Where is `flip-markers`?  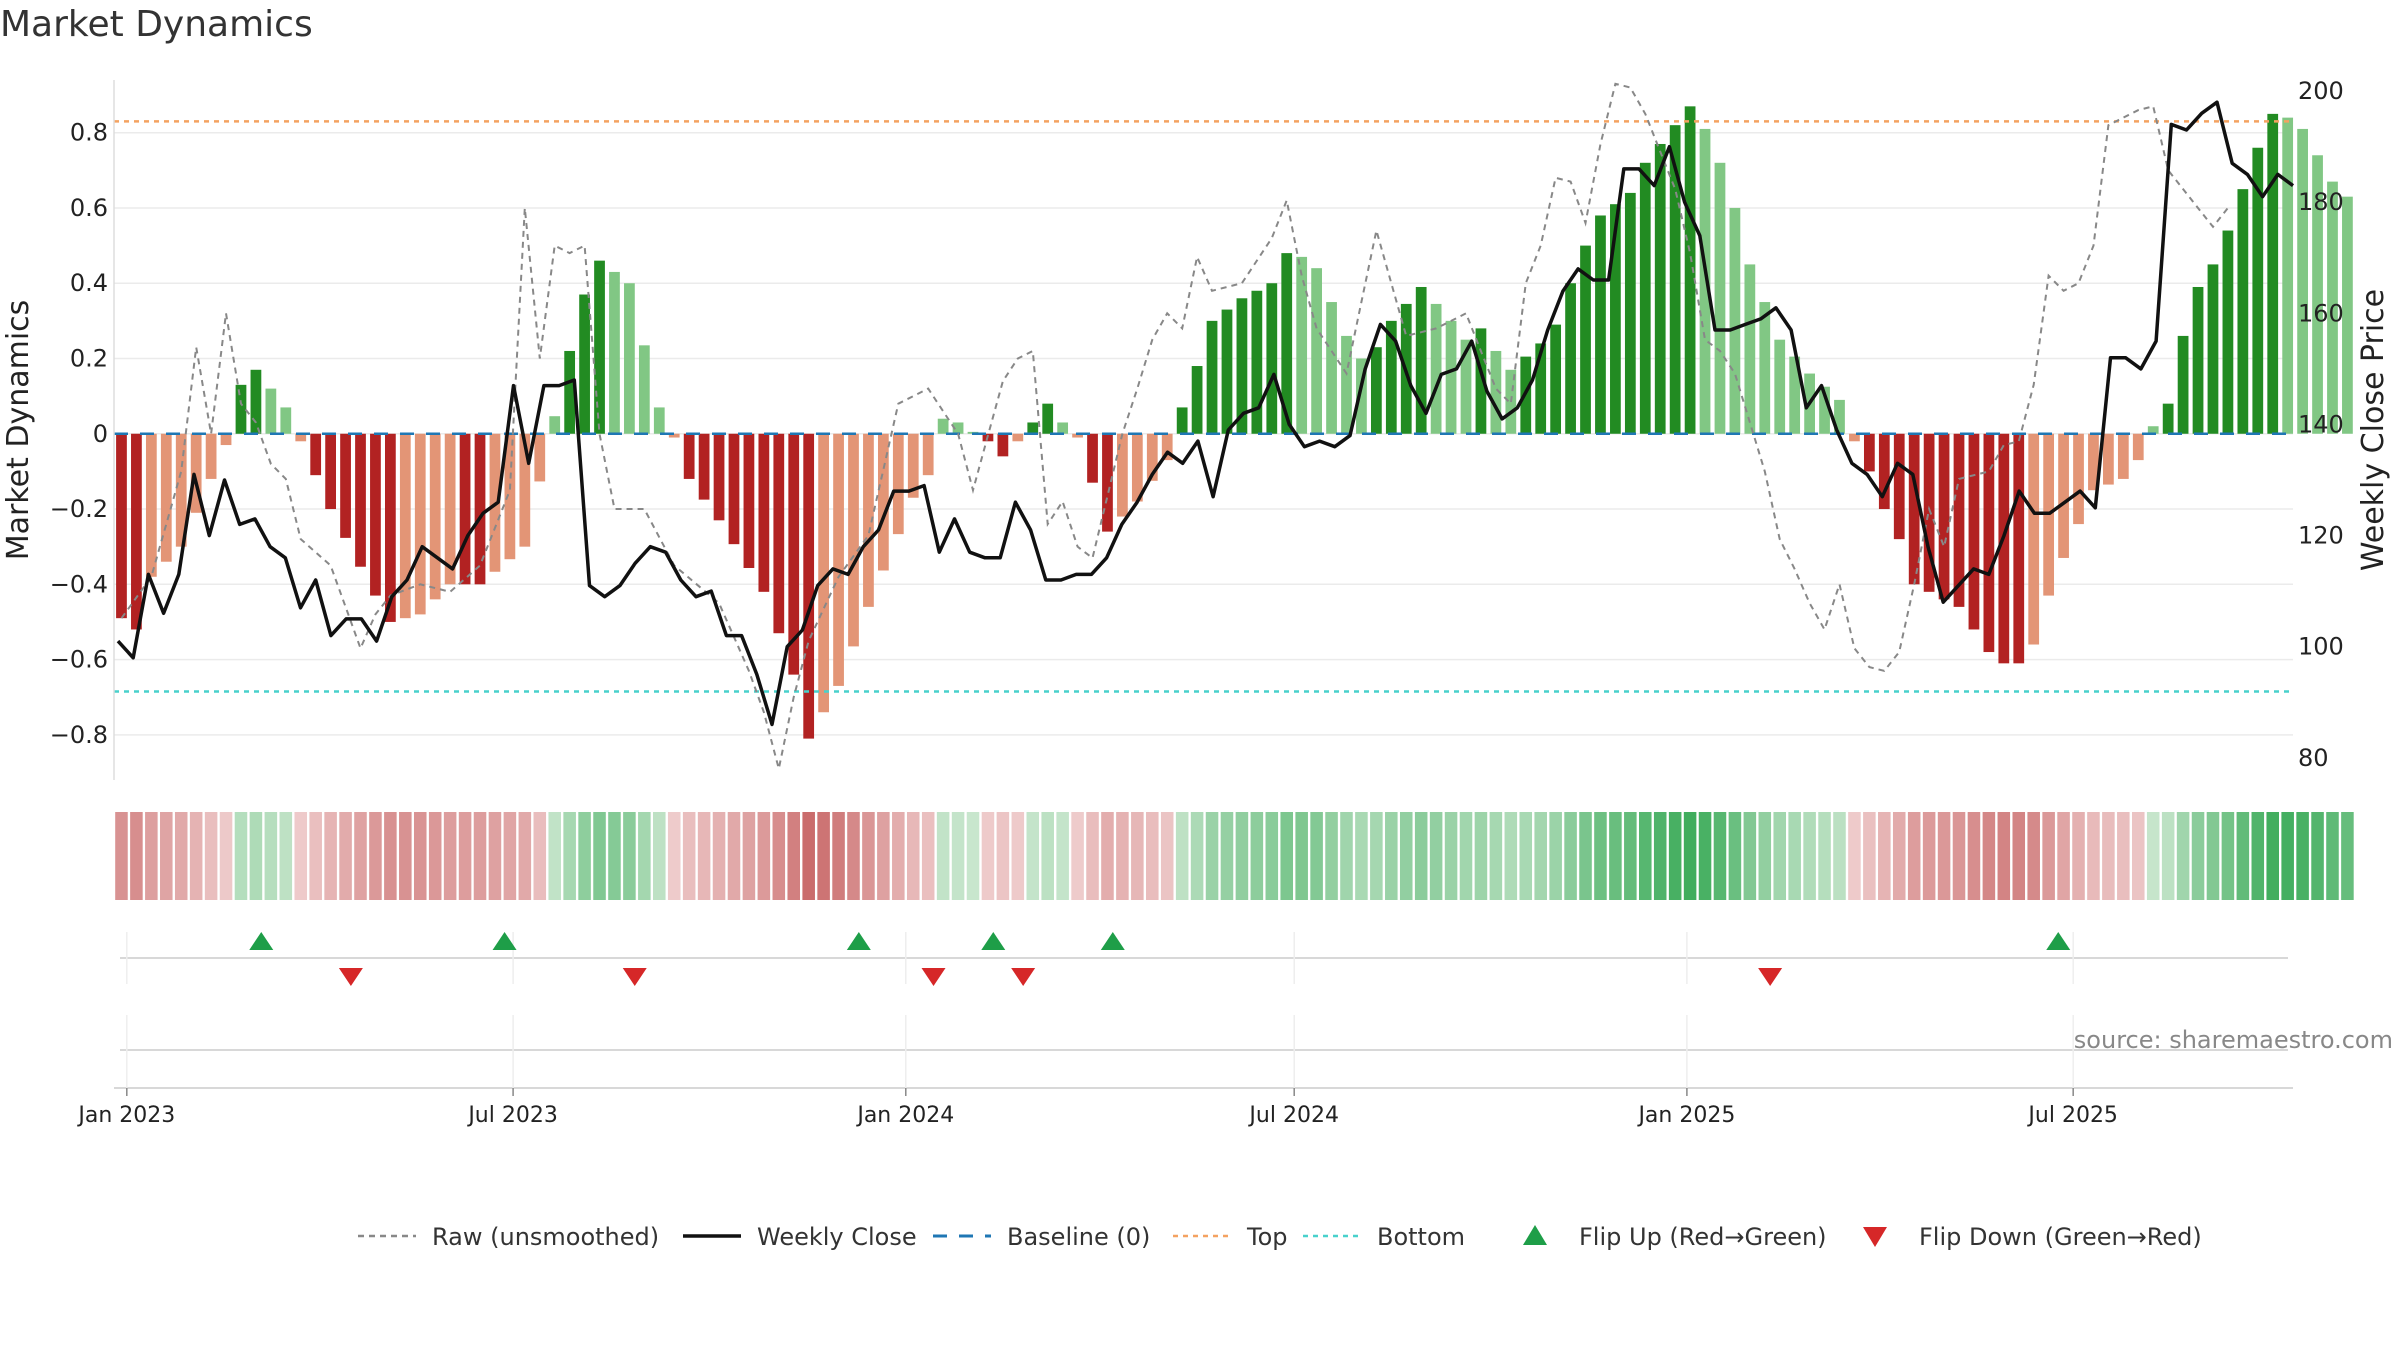 flip-markers is located at coordinates (1204, 959).